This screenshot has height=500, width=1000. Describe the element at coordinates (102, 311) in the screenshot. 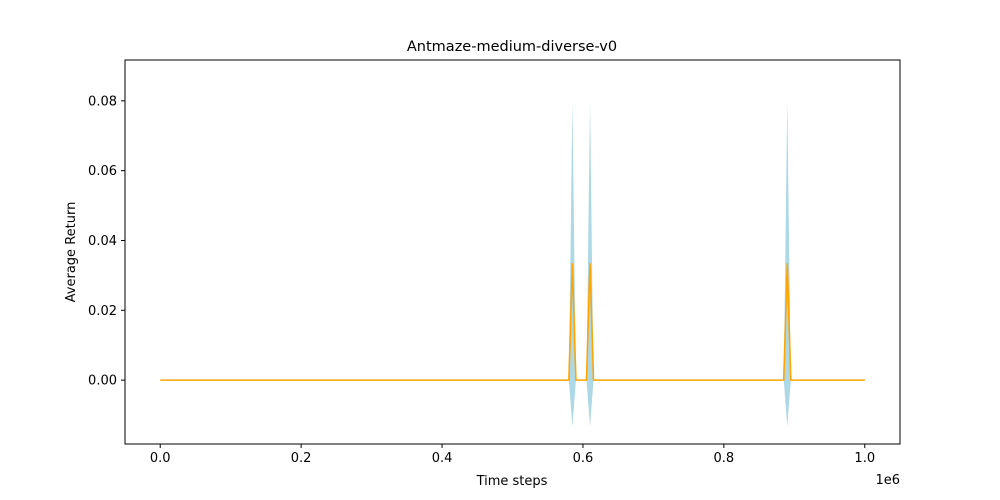

I see `y-tick-label: 0.02` at that location.